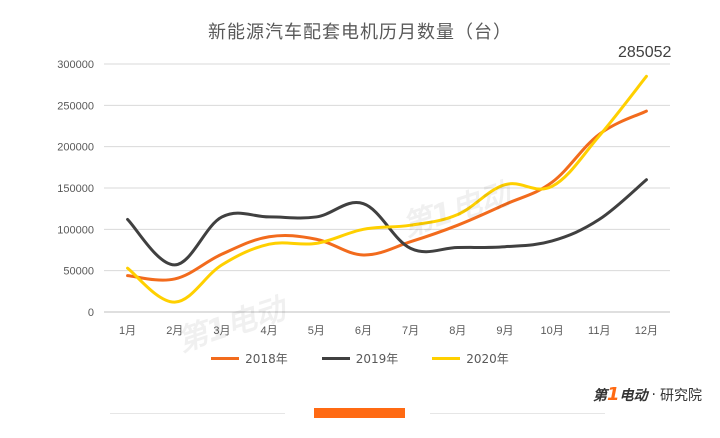 This screenshot has width=720, height=438. I want to click on legend-item-2019: 2019年, so click(360, 358).